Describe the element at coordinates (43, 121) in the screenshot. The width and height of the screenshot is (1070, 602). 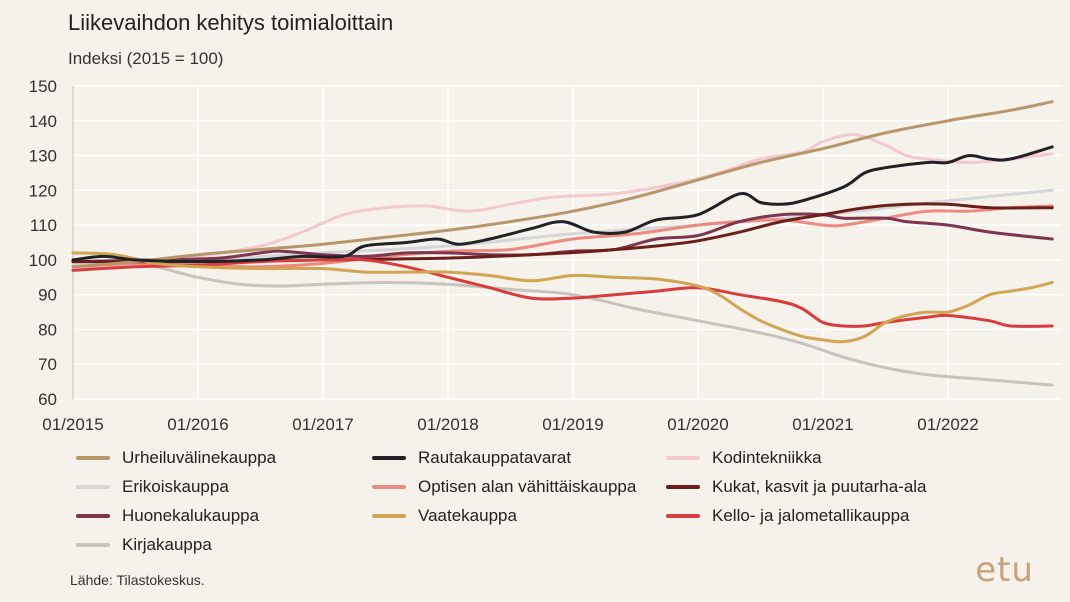
I see `y-tick-label: 140` at that location.